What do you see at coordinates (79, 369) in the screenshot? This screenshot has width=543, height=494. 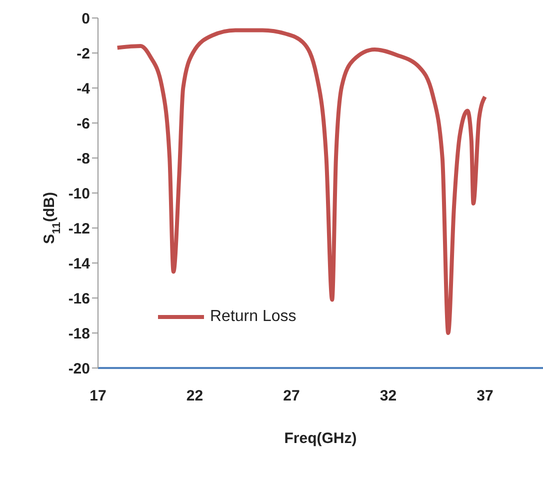 I see `y-tick-label: -20` at bounding box center [79, 369].